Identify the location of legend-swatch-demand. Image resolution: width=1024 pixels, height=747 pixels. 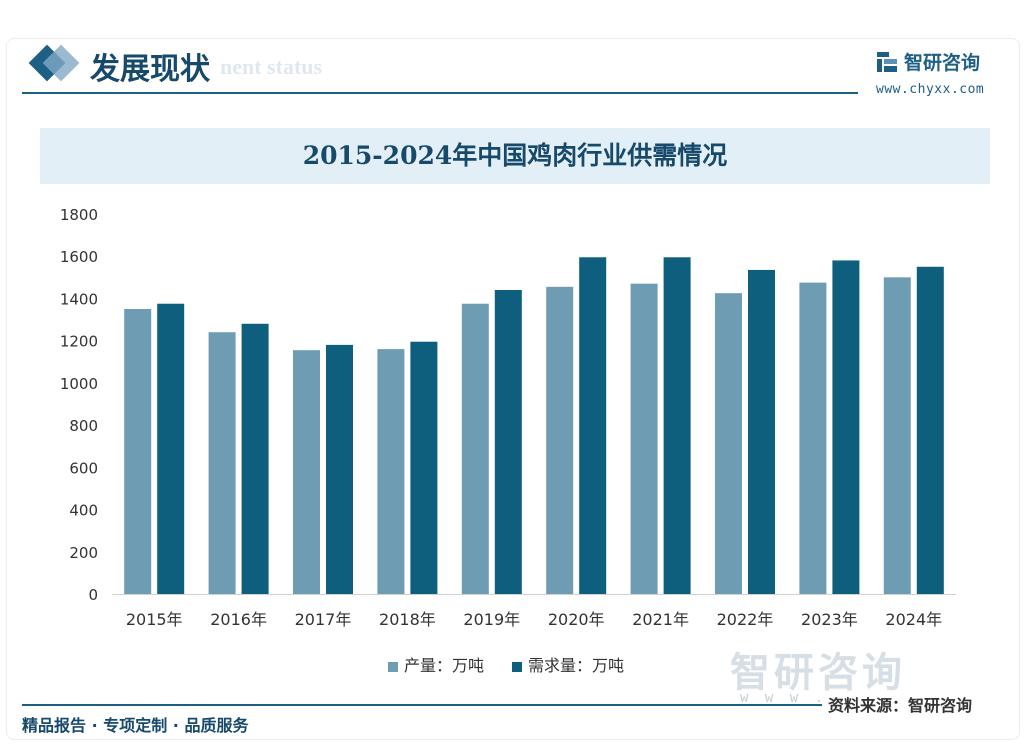
(517, 666).